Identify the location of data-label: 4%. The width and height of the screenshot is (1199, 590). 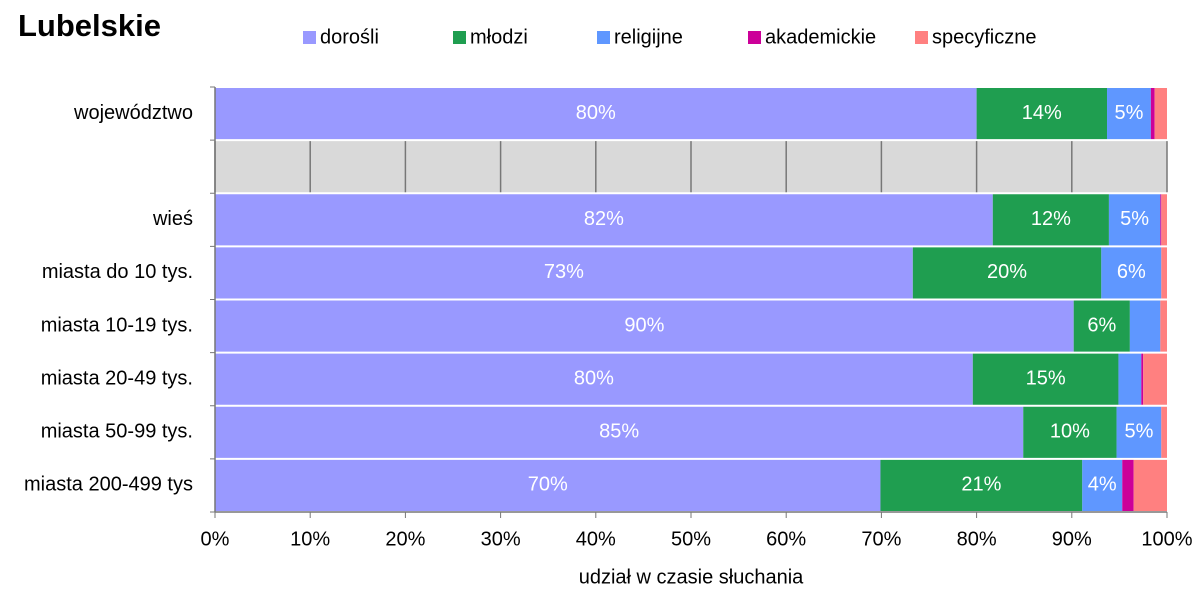
(1102, 485).